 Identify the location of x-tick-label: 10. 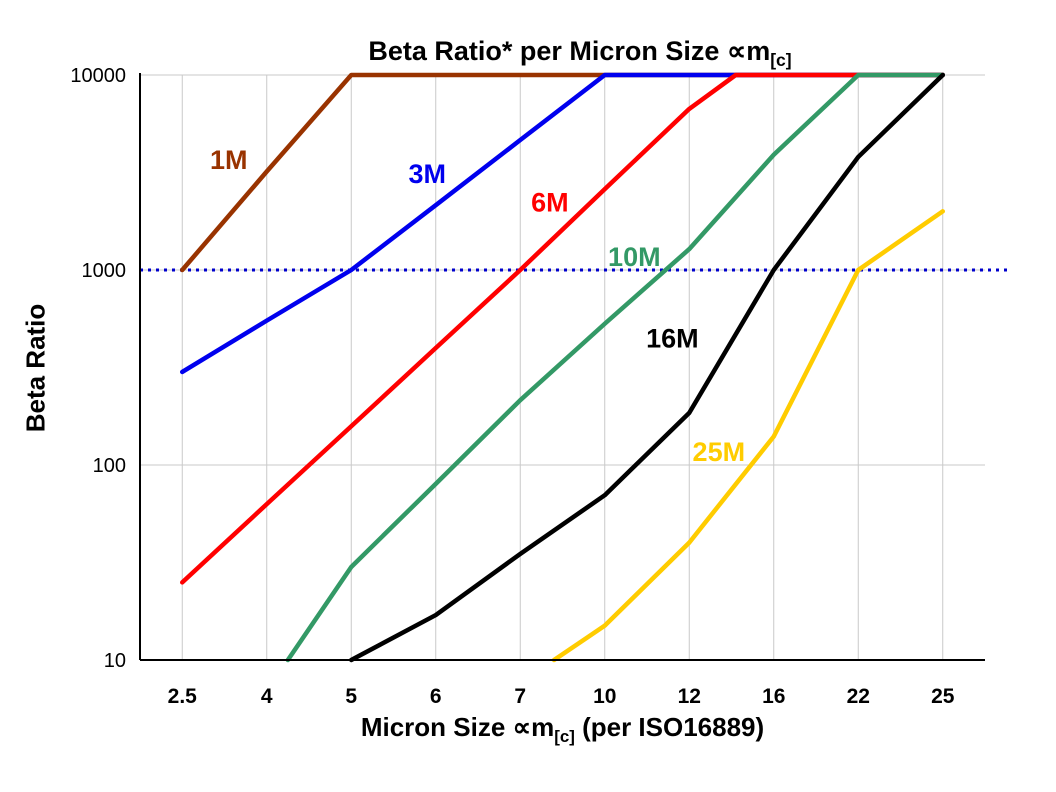
(604, 696).